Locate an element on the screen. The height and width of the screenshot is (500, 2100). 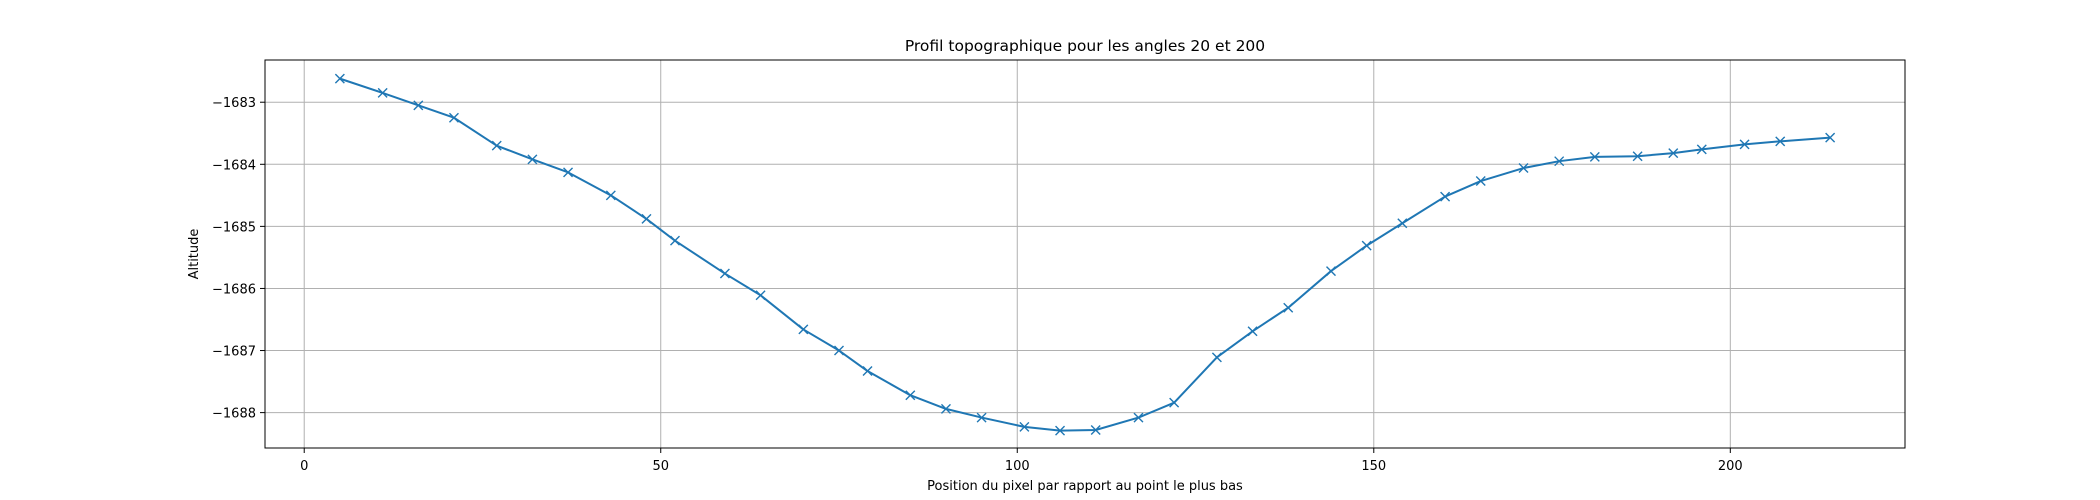
x-axis-ticks: 0 50 100 150 200 is located at coordinates (1021, 461).